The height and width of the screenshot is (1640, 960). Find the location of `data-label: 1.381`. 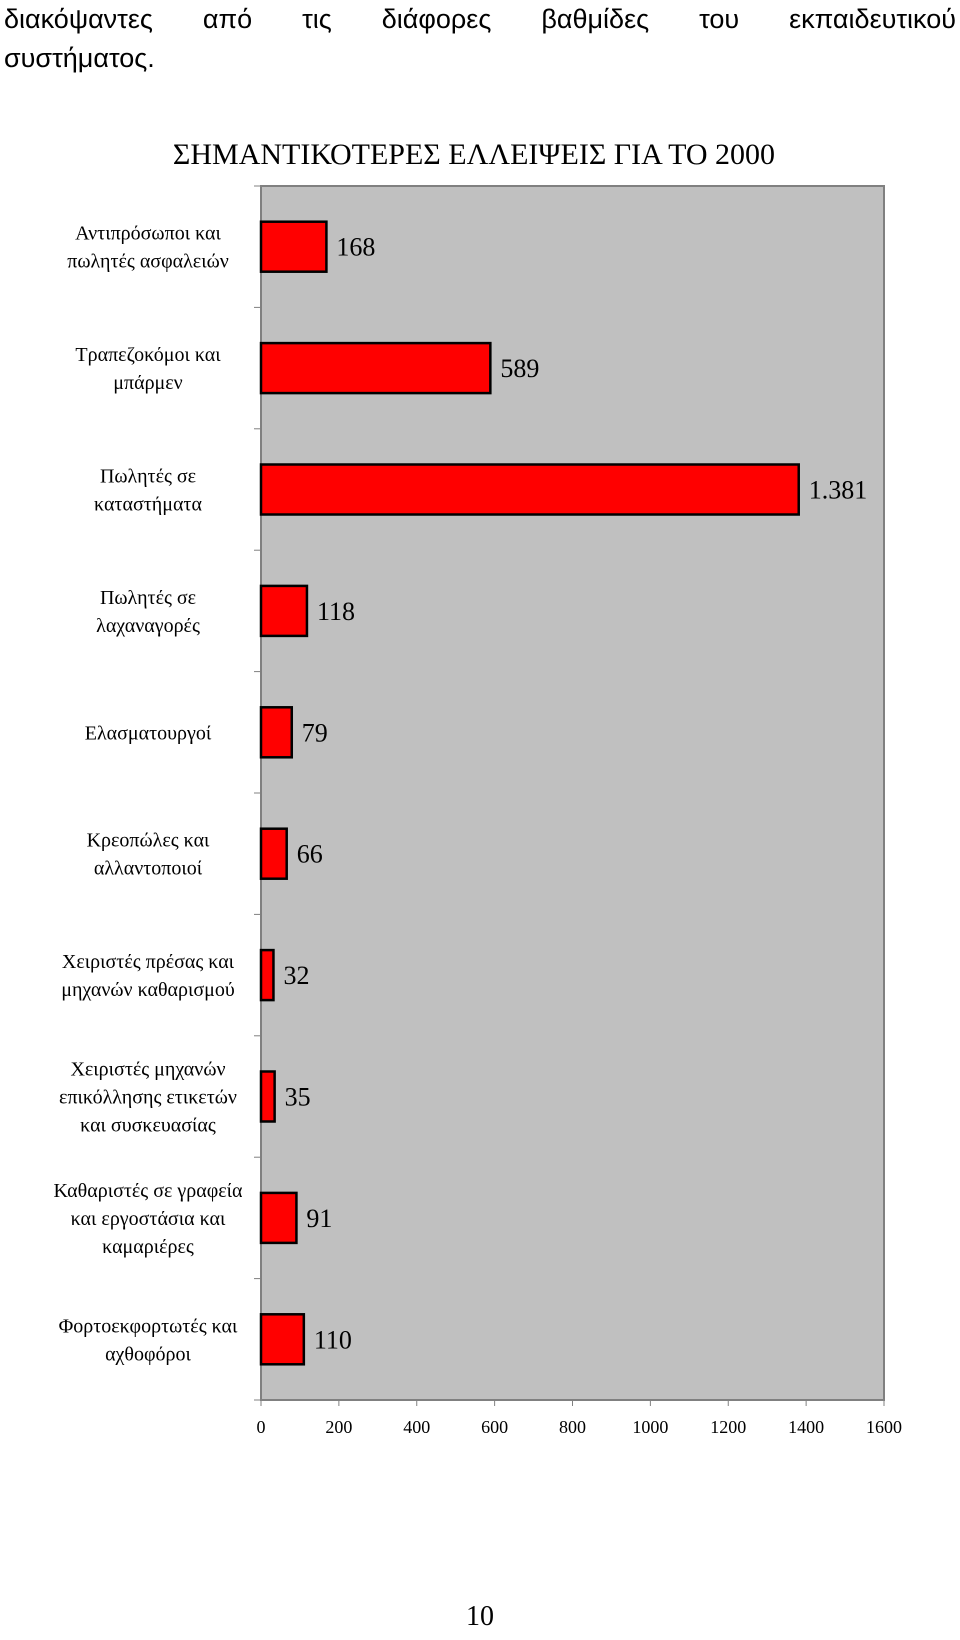

data-label: 1.381 is located at coordinates (838, 490).